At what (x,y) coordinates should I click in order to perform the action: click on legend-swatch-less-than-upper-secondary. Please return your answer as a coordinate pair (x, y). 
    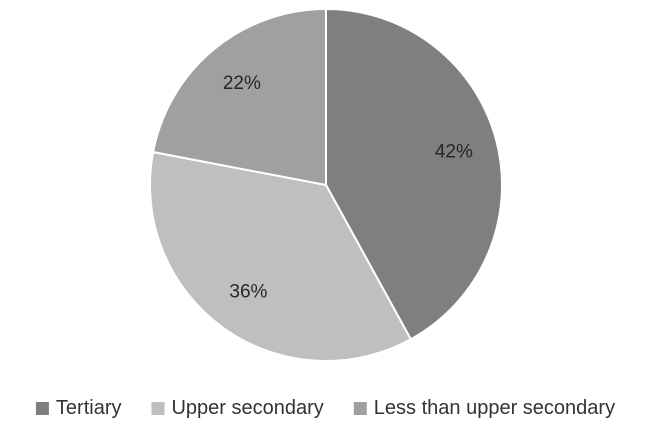
    Looking at the image, I should click on (360, 408).